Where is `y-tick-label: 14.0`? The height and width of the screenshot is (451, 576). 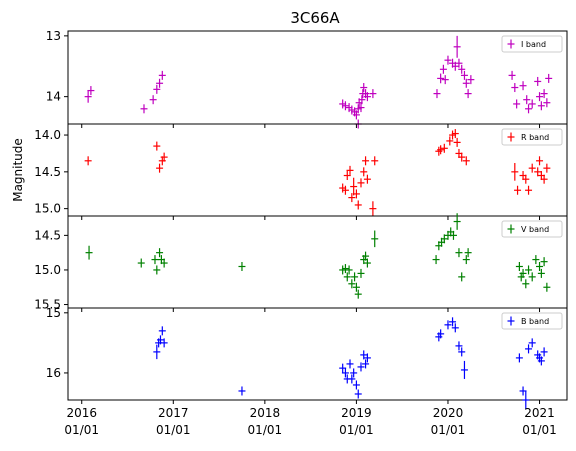
y-tick-label: 14.0 is located at coordinates (47, 135).